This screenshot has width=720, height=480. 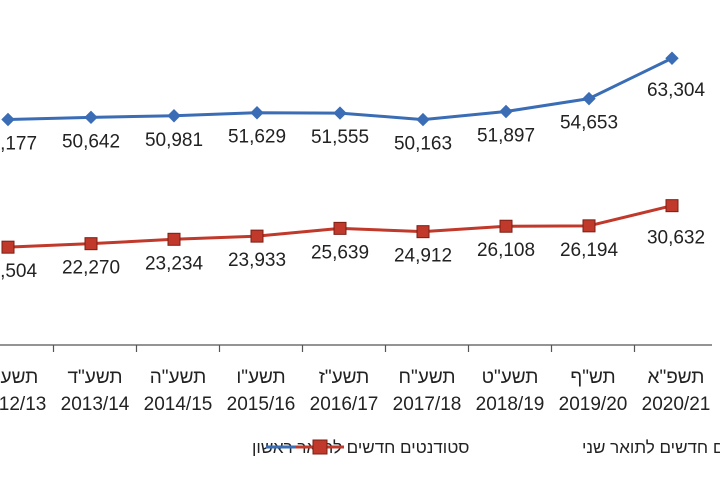 What do you see at coordinates (589, 123) in the screenshot?
I see `data-label: 54,653` at bounding box center [589, 123].